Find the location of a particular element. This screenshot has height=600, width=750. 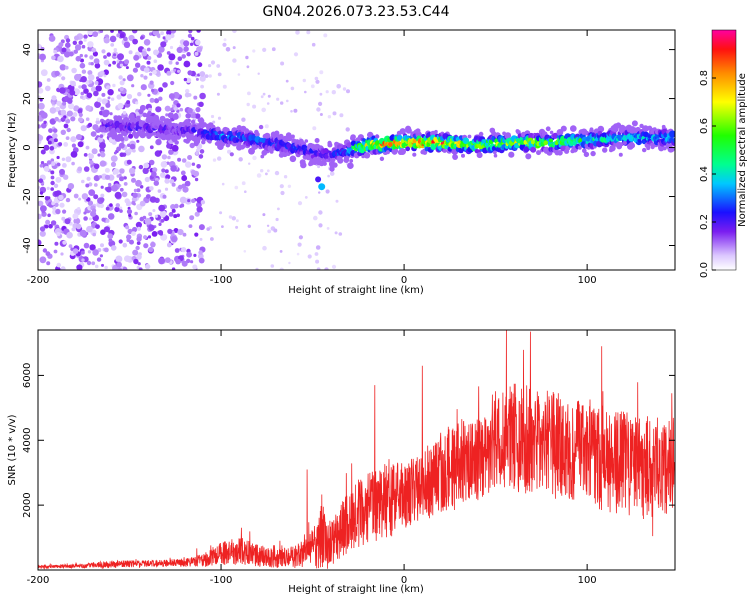

spectrogram-y-label: Frequency (Hz) is located at coordinates (12, 150).